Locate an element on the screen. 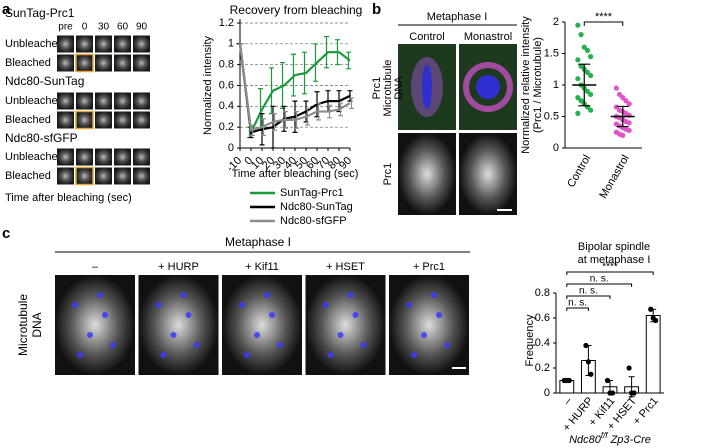 The height and width of the screenshot is (448, 702). y-tick-label: 1.5 is located at coordinates (551, 53).